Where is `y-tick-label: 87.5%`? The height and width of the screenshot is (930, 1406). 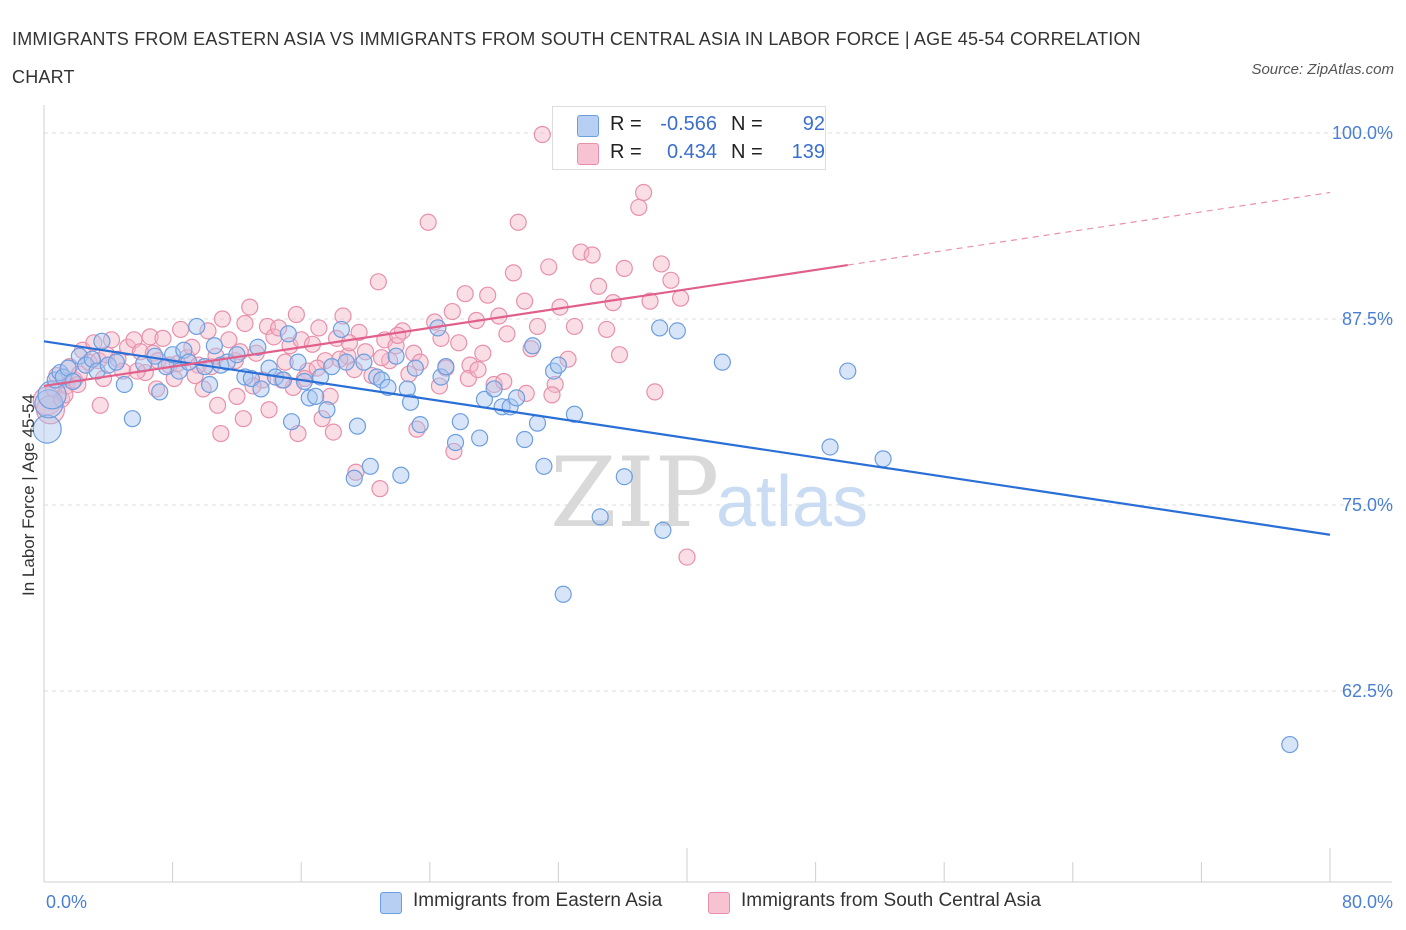 y-tick-label: 87.5% is located at coordinates (1367, 319).